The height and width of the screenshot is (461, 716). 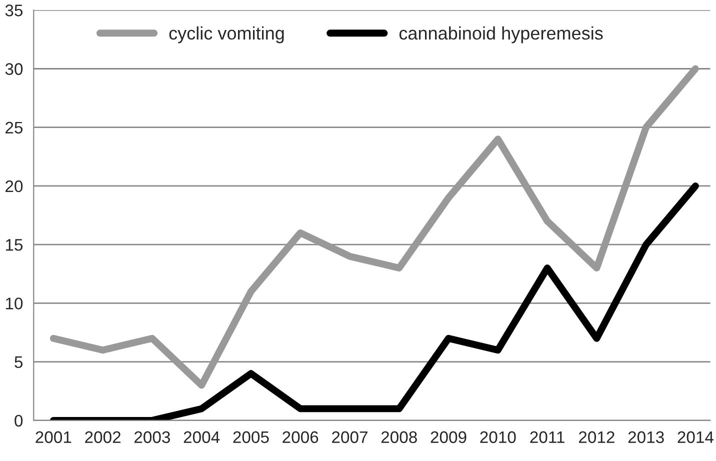 What do you see at coordinates (350, 437) in the screenshot?
I see `x-tick-label: 2007` at bounding box center [350, 437].